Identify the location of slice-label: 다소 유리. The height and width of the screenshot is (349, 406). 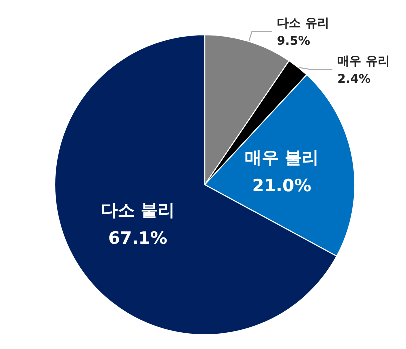
(303, 23).